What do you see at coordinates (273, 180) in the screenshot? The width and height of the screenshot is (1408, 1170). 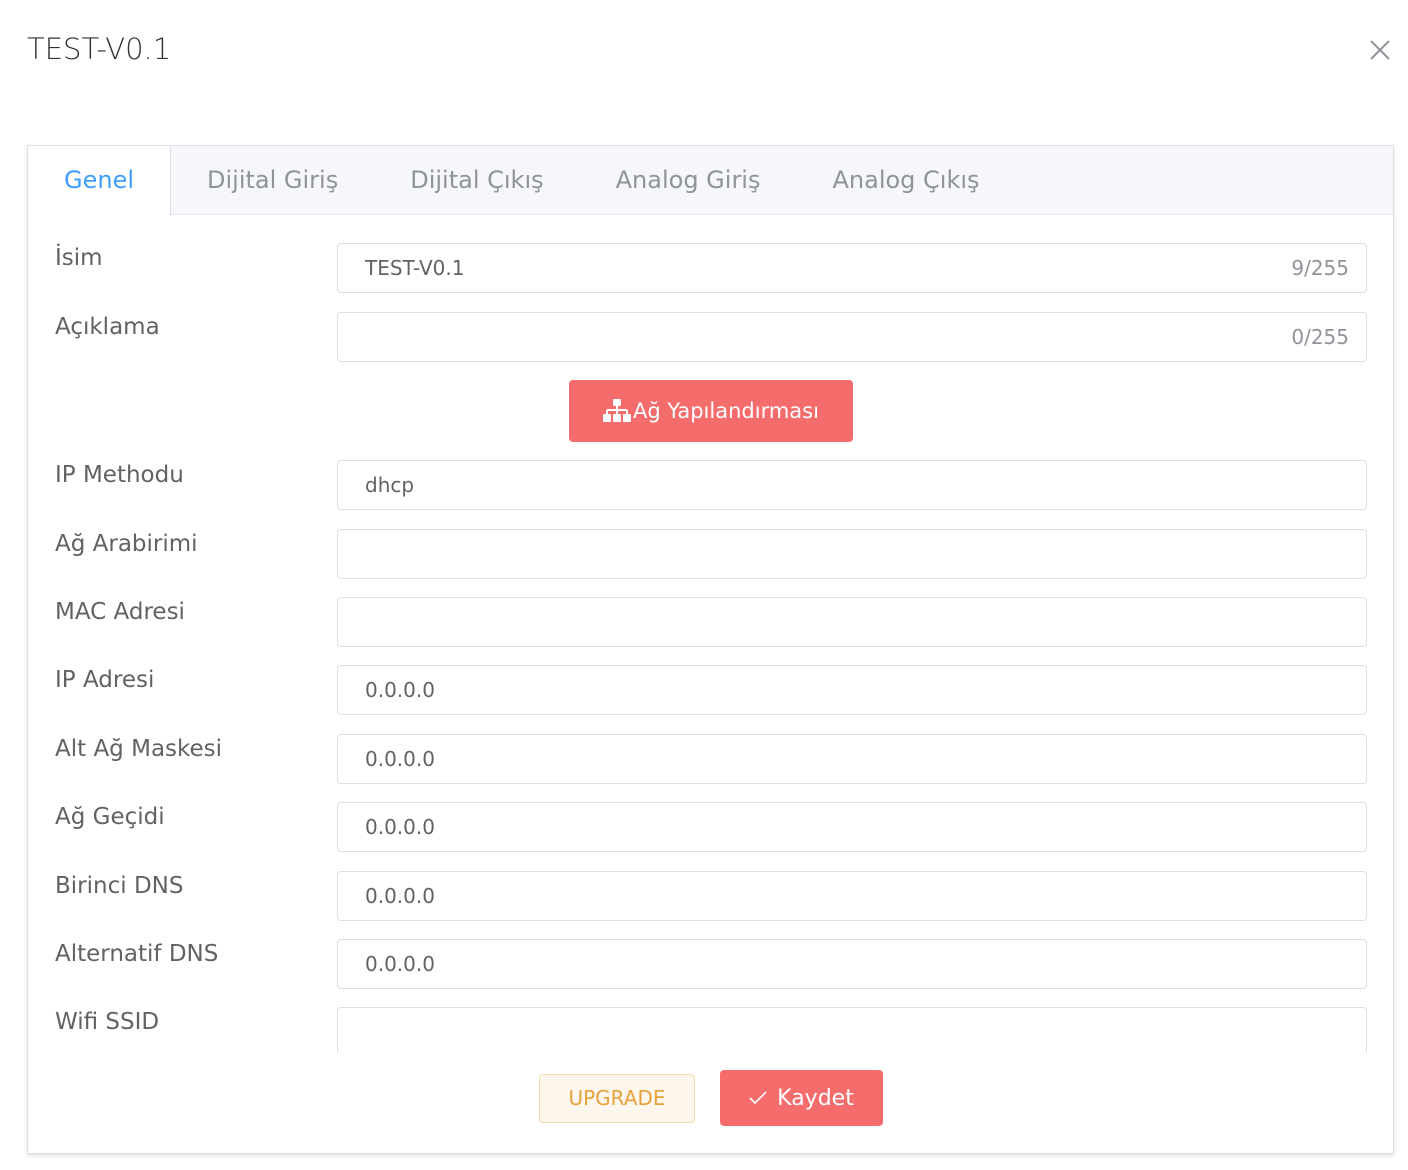 I see `tab-dijital-giris: Dijital Giriş` at bounding box center [273, 180].